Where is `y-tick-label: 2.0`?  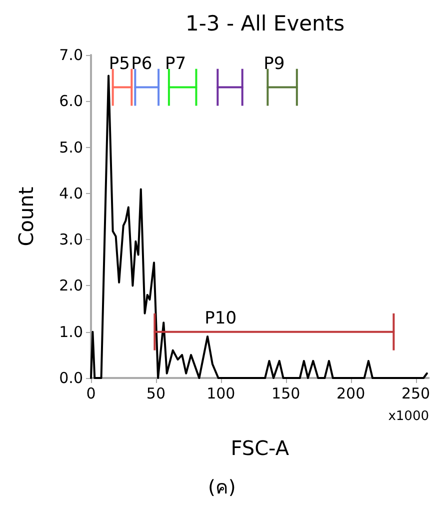
y-tick-label: 2.0 is located at coordinates (71, 285).